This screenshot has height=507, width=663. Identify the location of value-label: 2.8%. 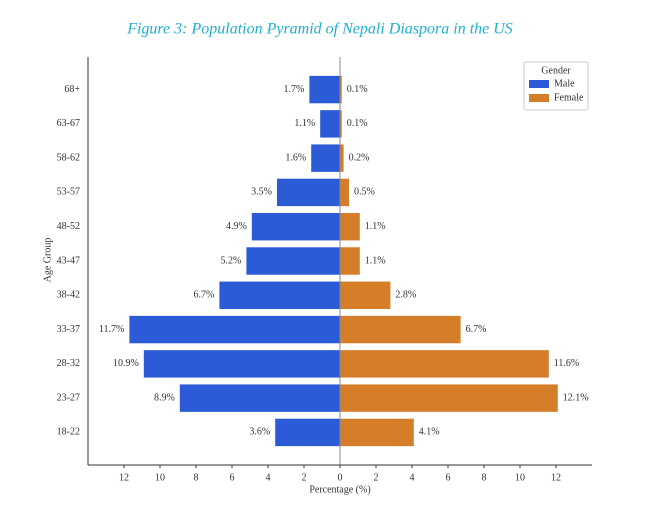
(405, 295).